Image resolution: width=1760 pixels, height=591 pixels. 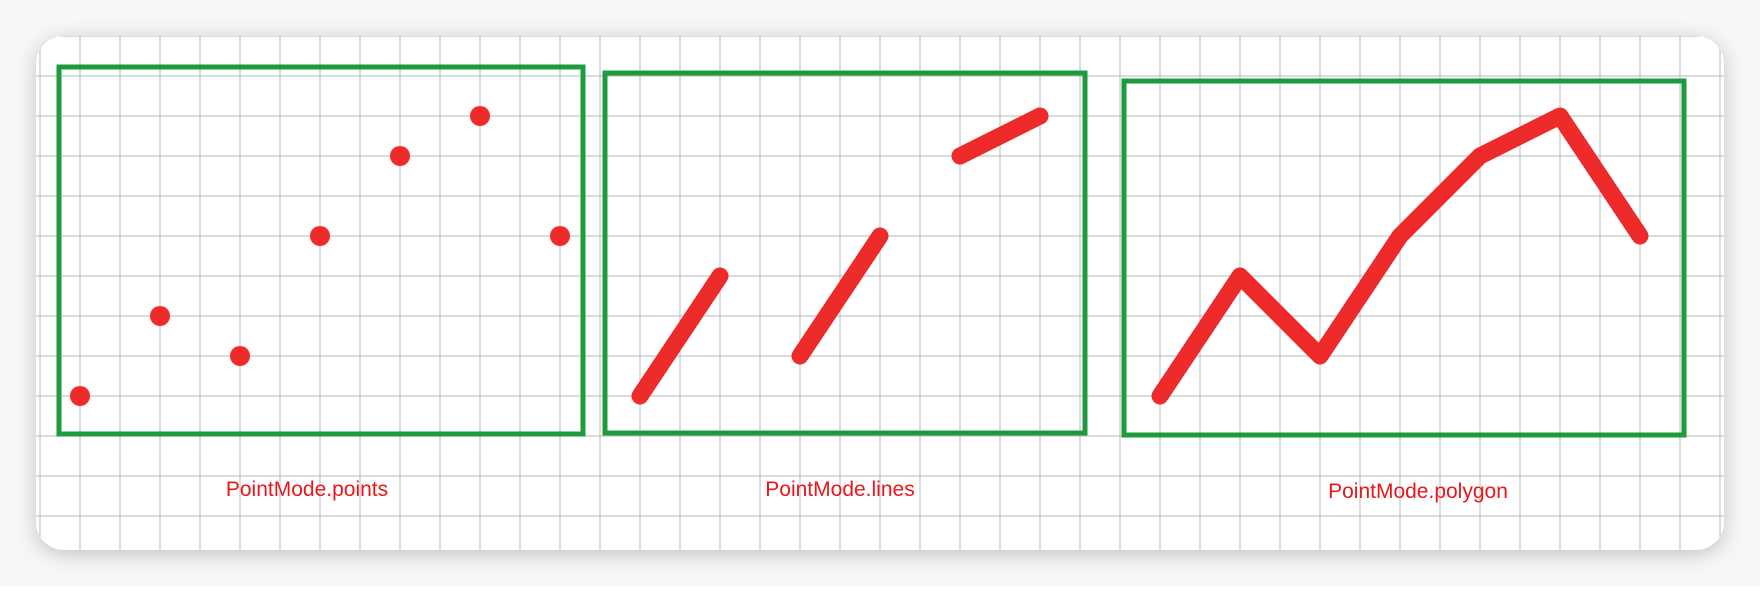 What do you see at coordinates (1418, 491) in the screenshot?
I see `caption-polygon: PointMode.polygon` at bounding box center [1418, 491].